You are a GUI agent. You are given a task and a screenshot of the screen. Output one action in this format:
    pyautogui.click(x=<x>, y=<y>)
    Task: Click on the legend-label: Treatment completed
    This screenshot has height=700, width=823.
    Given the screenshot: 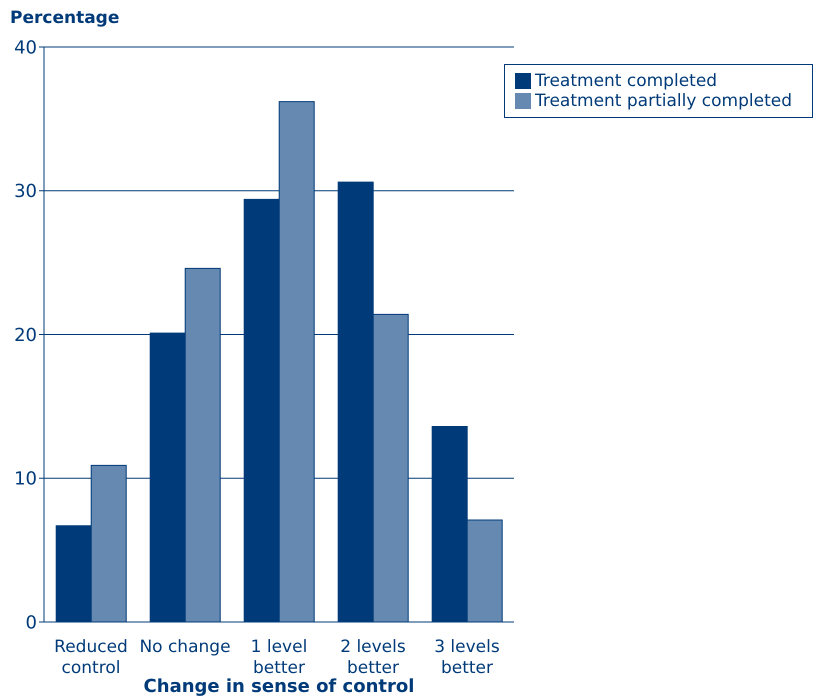 What is the action you would take?
    pyautogui.click(x=626, y=81)
    